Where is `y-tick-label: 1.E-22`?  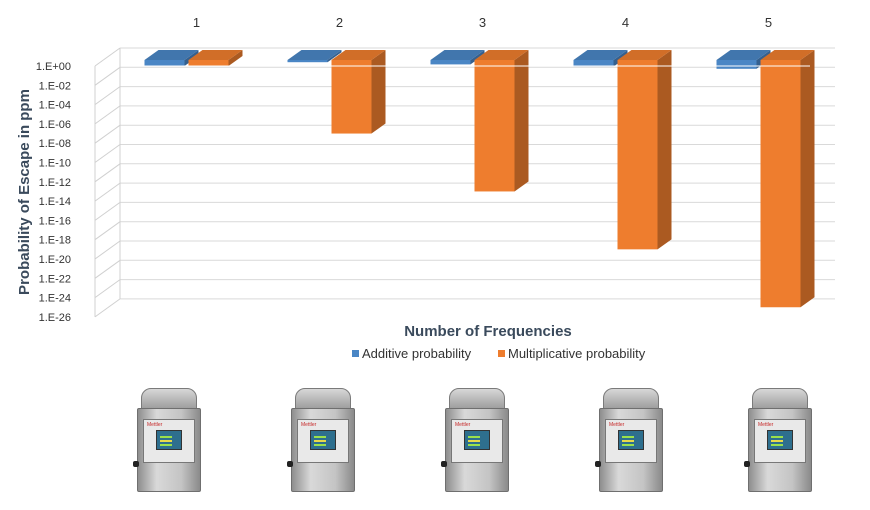
y-tick-label: 1.E-22 is located at coordinates (55, 279).